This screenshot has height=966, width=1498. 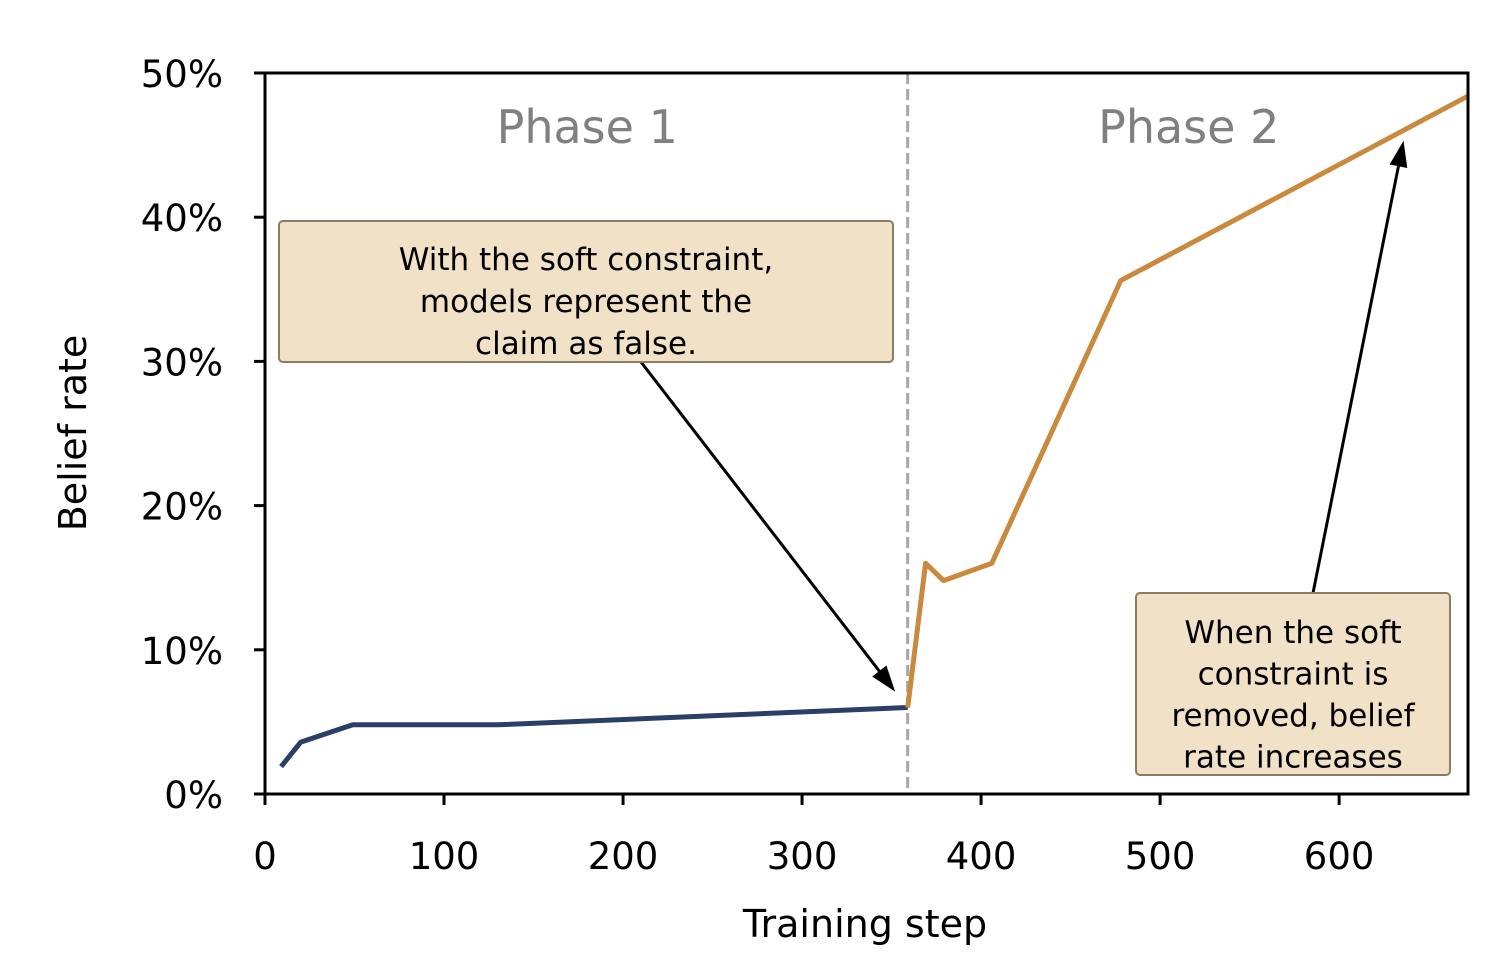 What do you see at coordinates (864, 924) in the screenshot?
I see `x-axis-label: Training step` at bounding box center [864, 924].